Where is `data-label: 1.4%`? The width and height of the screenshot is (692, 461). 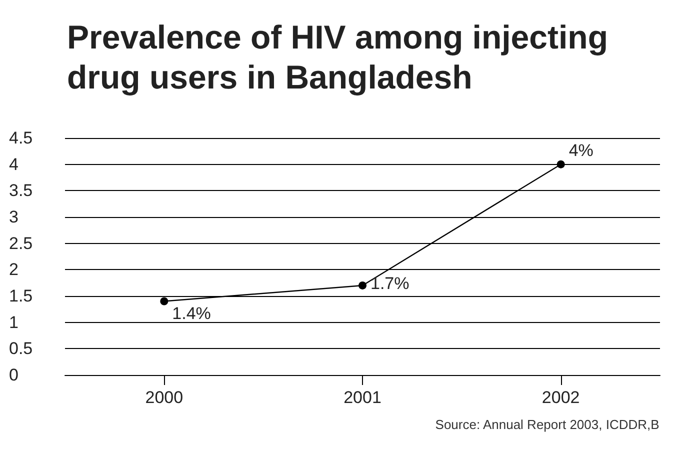 data-label: 1.4% is located at coordinates (191, 313).